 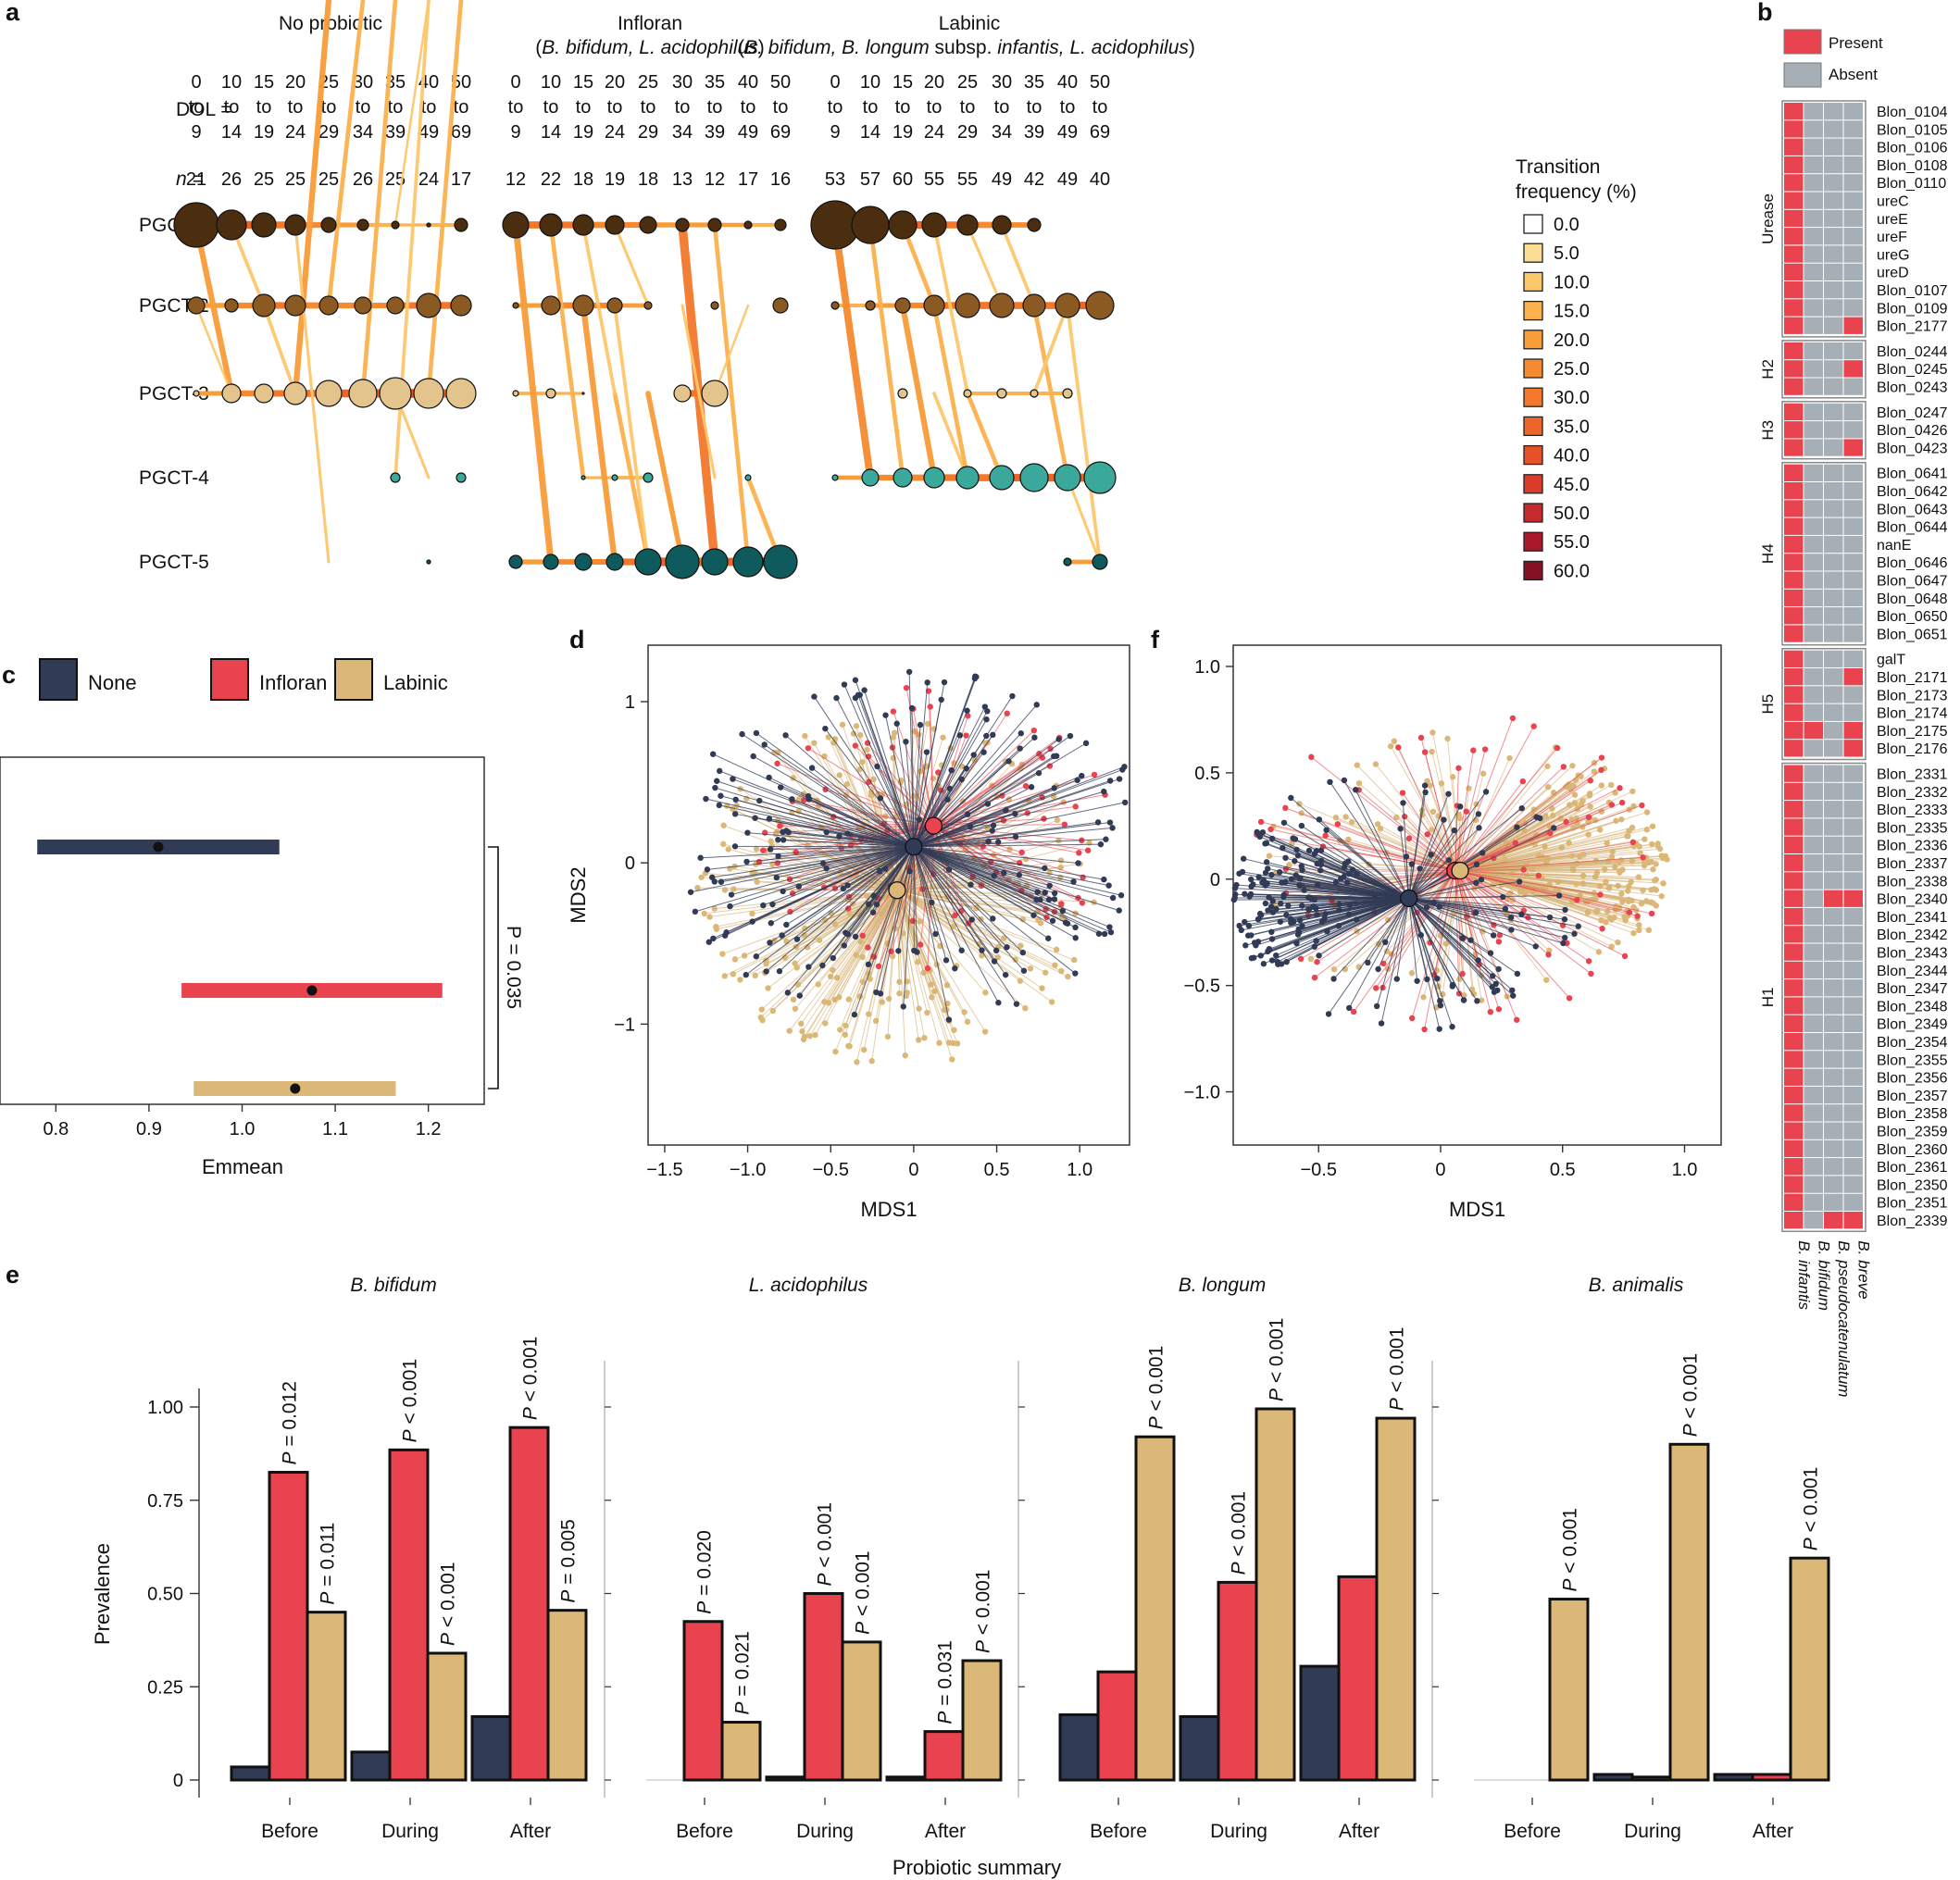 What do you see at coordinates (1689, 1612) in the screenshot?
I see `bar-labinic` at bounding box center [1689, 1612].